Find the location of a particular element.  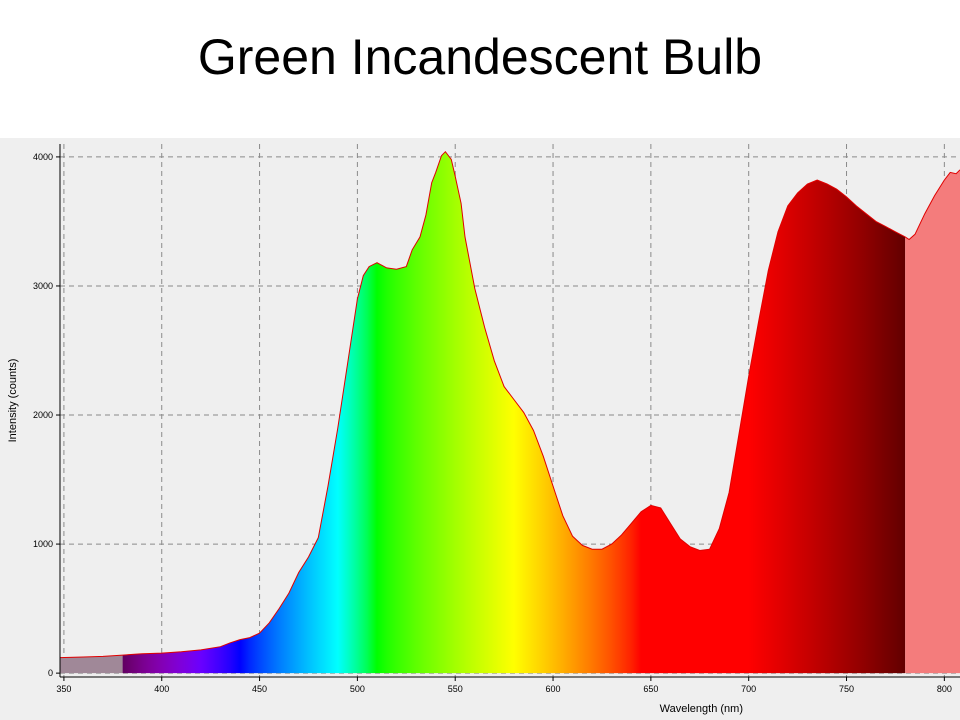

y-tick-label: 4000 is located at coordinates (43, 157).